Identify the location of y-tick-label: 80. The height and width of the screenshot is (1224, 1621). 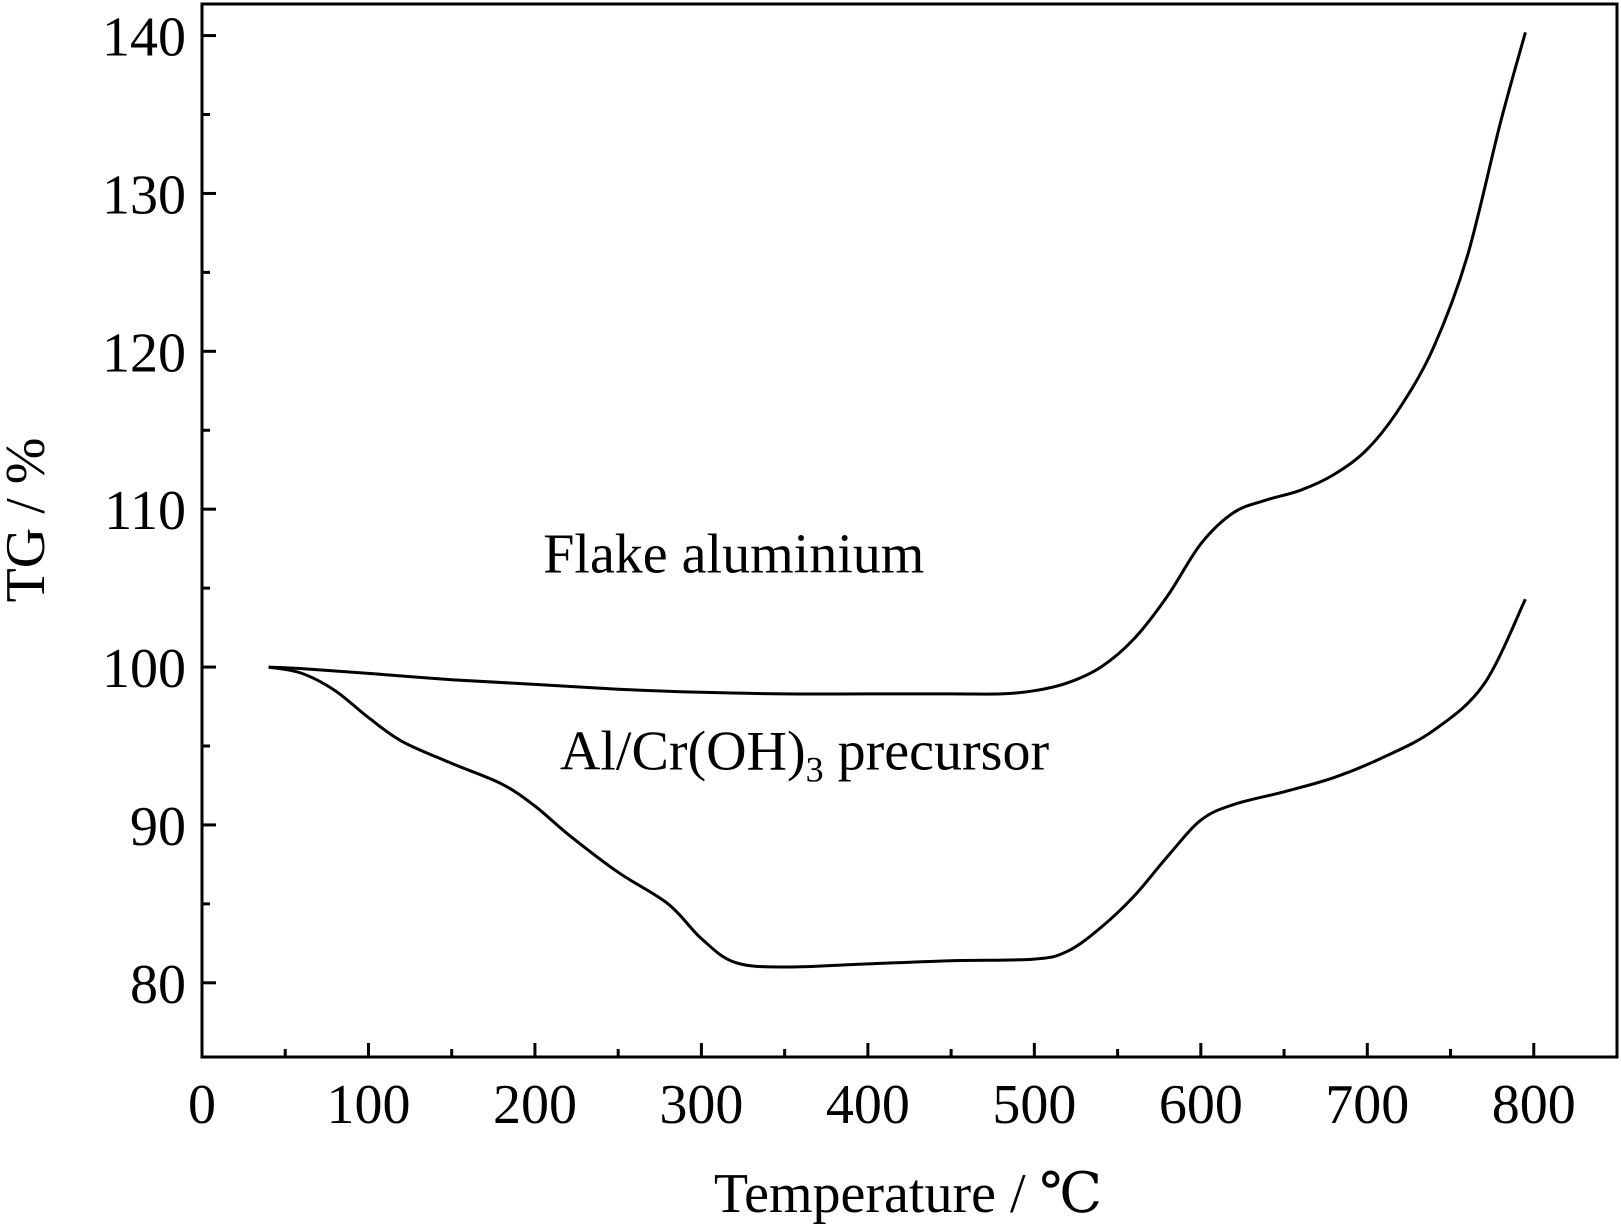
(158, 985).